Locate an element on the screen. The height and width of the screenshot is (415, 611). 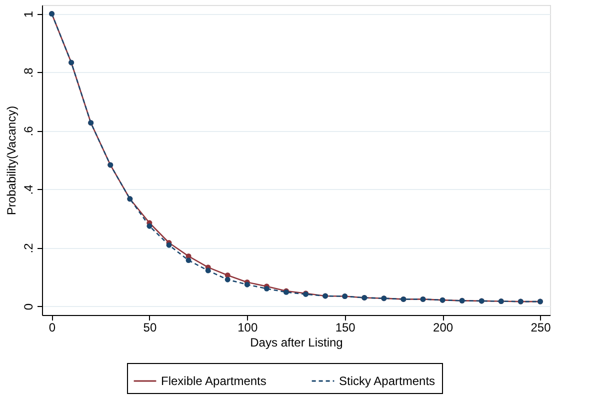
y-tick-label: .8 is located at coordinates (29, 72).